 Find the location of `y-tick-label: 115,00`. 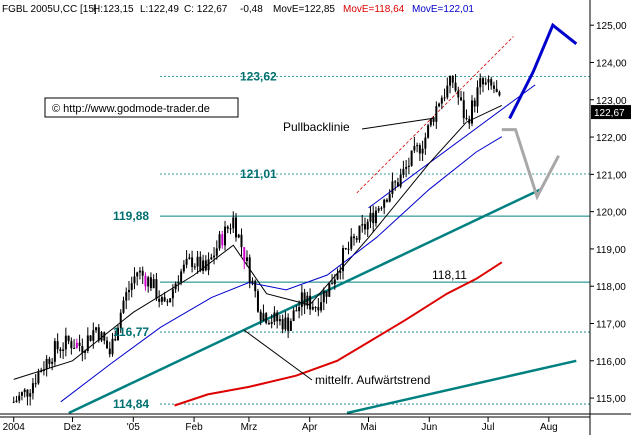

y-tick-label: 115,00 is located at coordinates (611, 399).